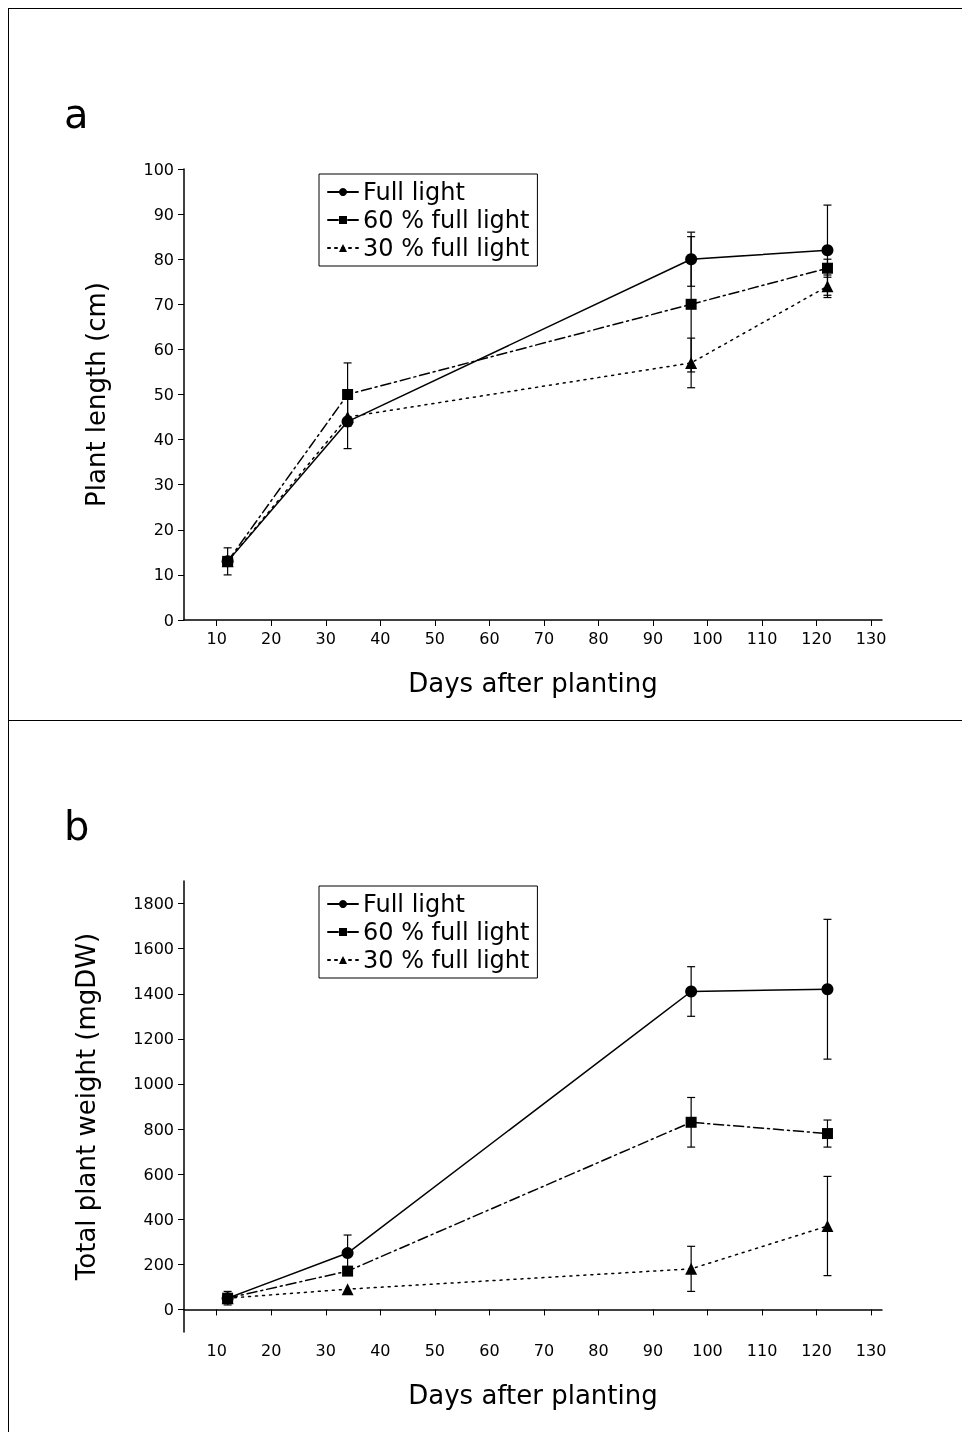  What do you see at coordinates (163, 304) in the screenshot?
I see `y-tick-label: 70` at bounding box center [163, 304].